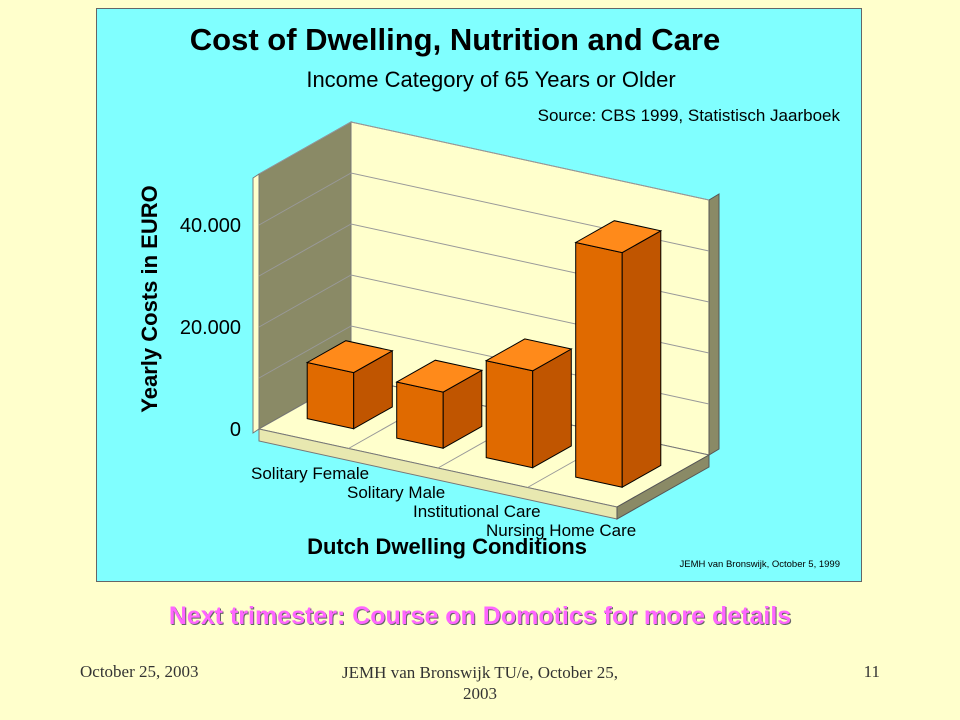  I want to click on bar-side, so click(641, 359).